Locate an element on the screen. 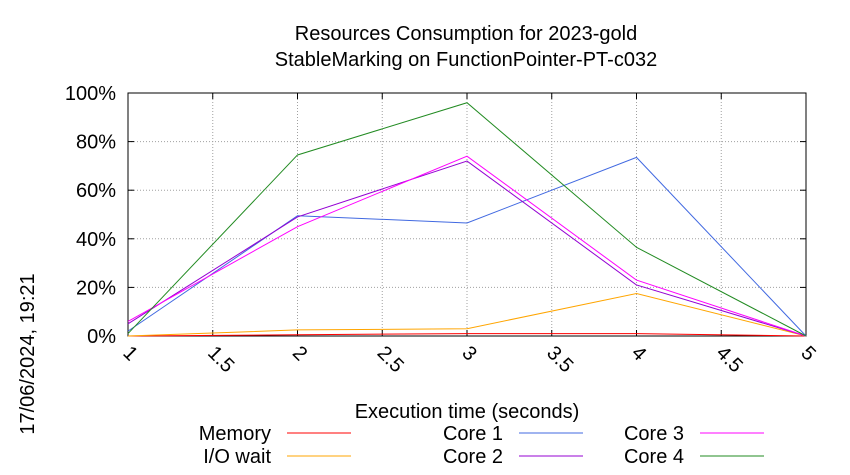 This screenshot has width=850, height=475. legend-item: Core 3 is located at coordinates (694, 434).